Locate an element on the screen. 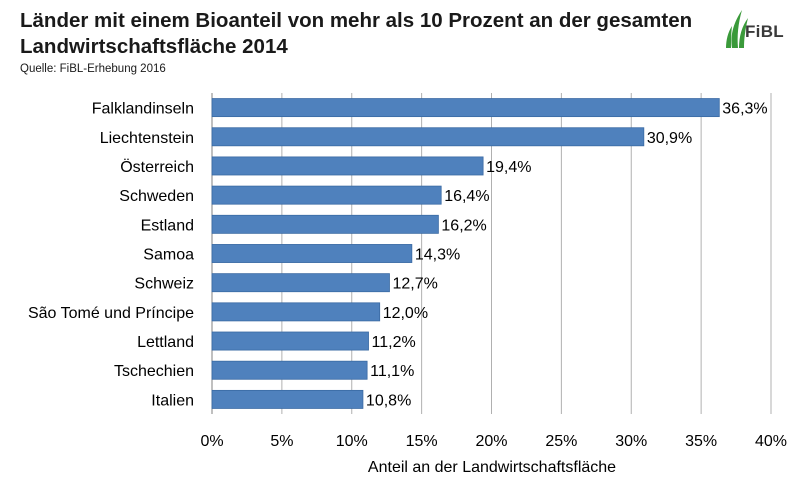 This screenshot has width=800, height=492. x-tick-label: 20% is located at coordinates (491, 441).